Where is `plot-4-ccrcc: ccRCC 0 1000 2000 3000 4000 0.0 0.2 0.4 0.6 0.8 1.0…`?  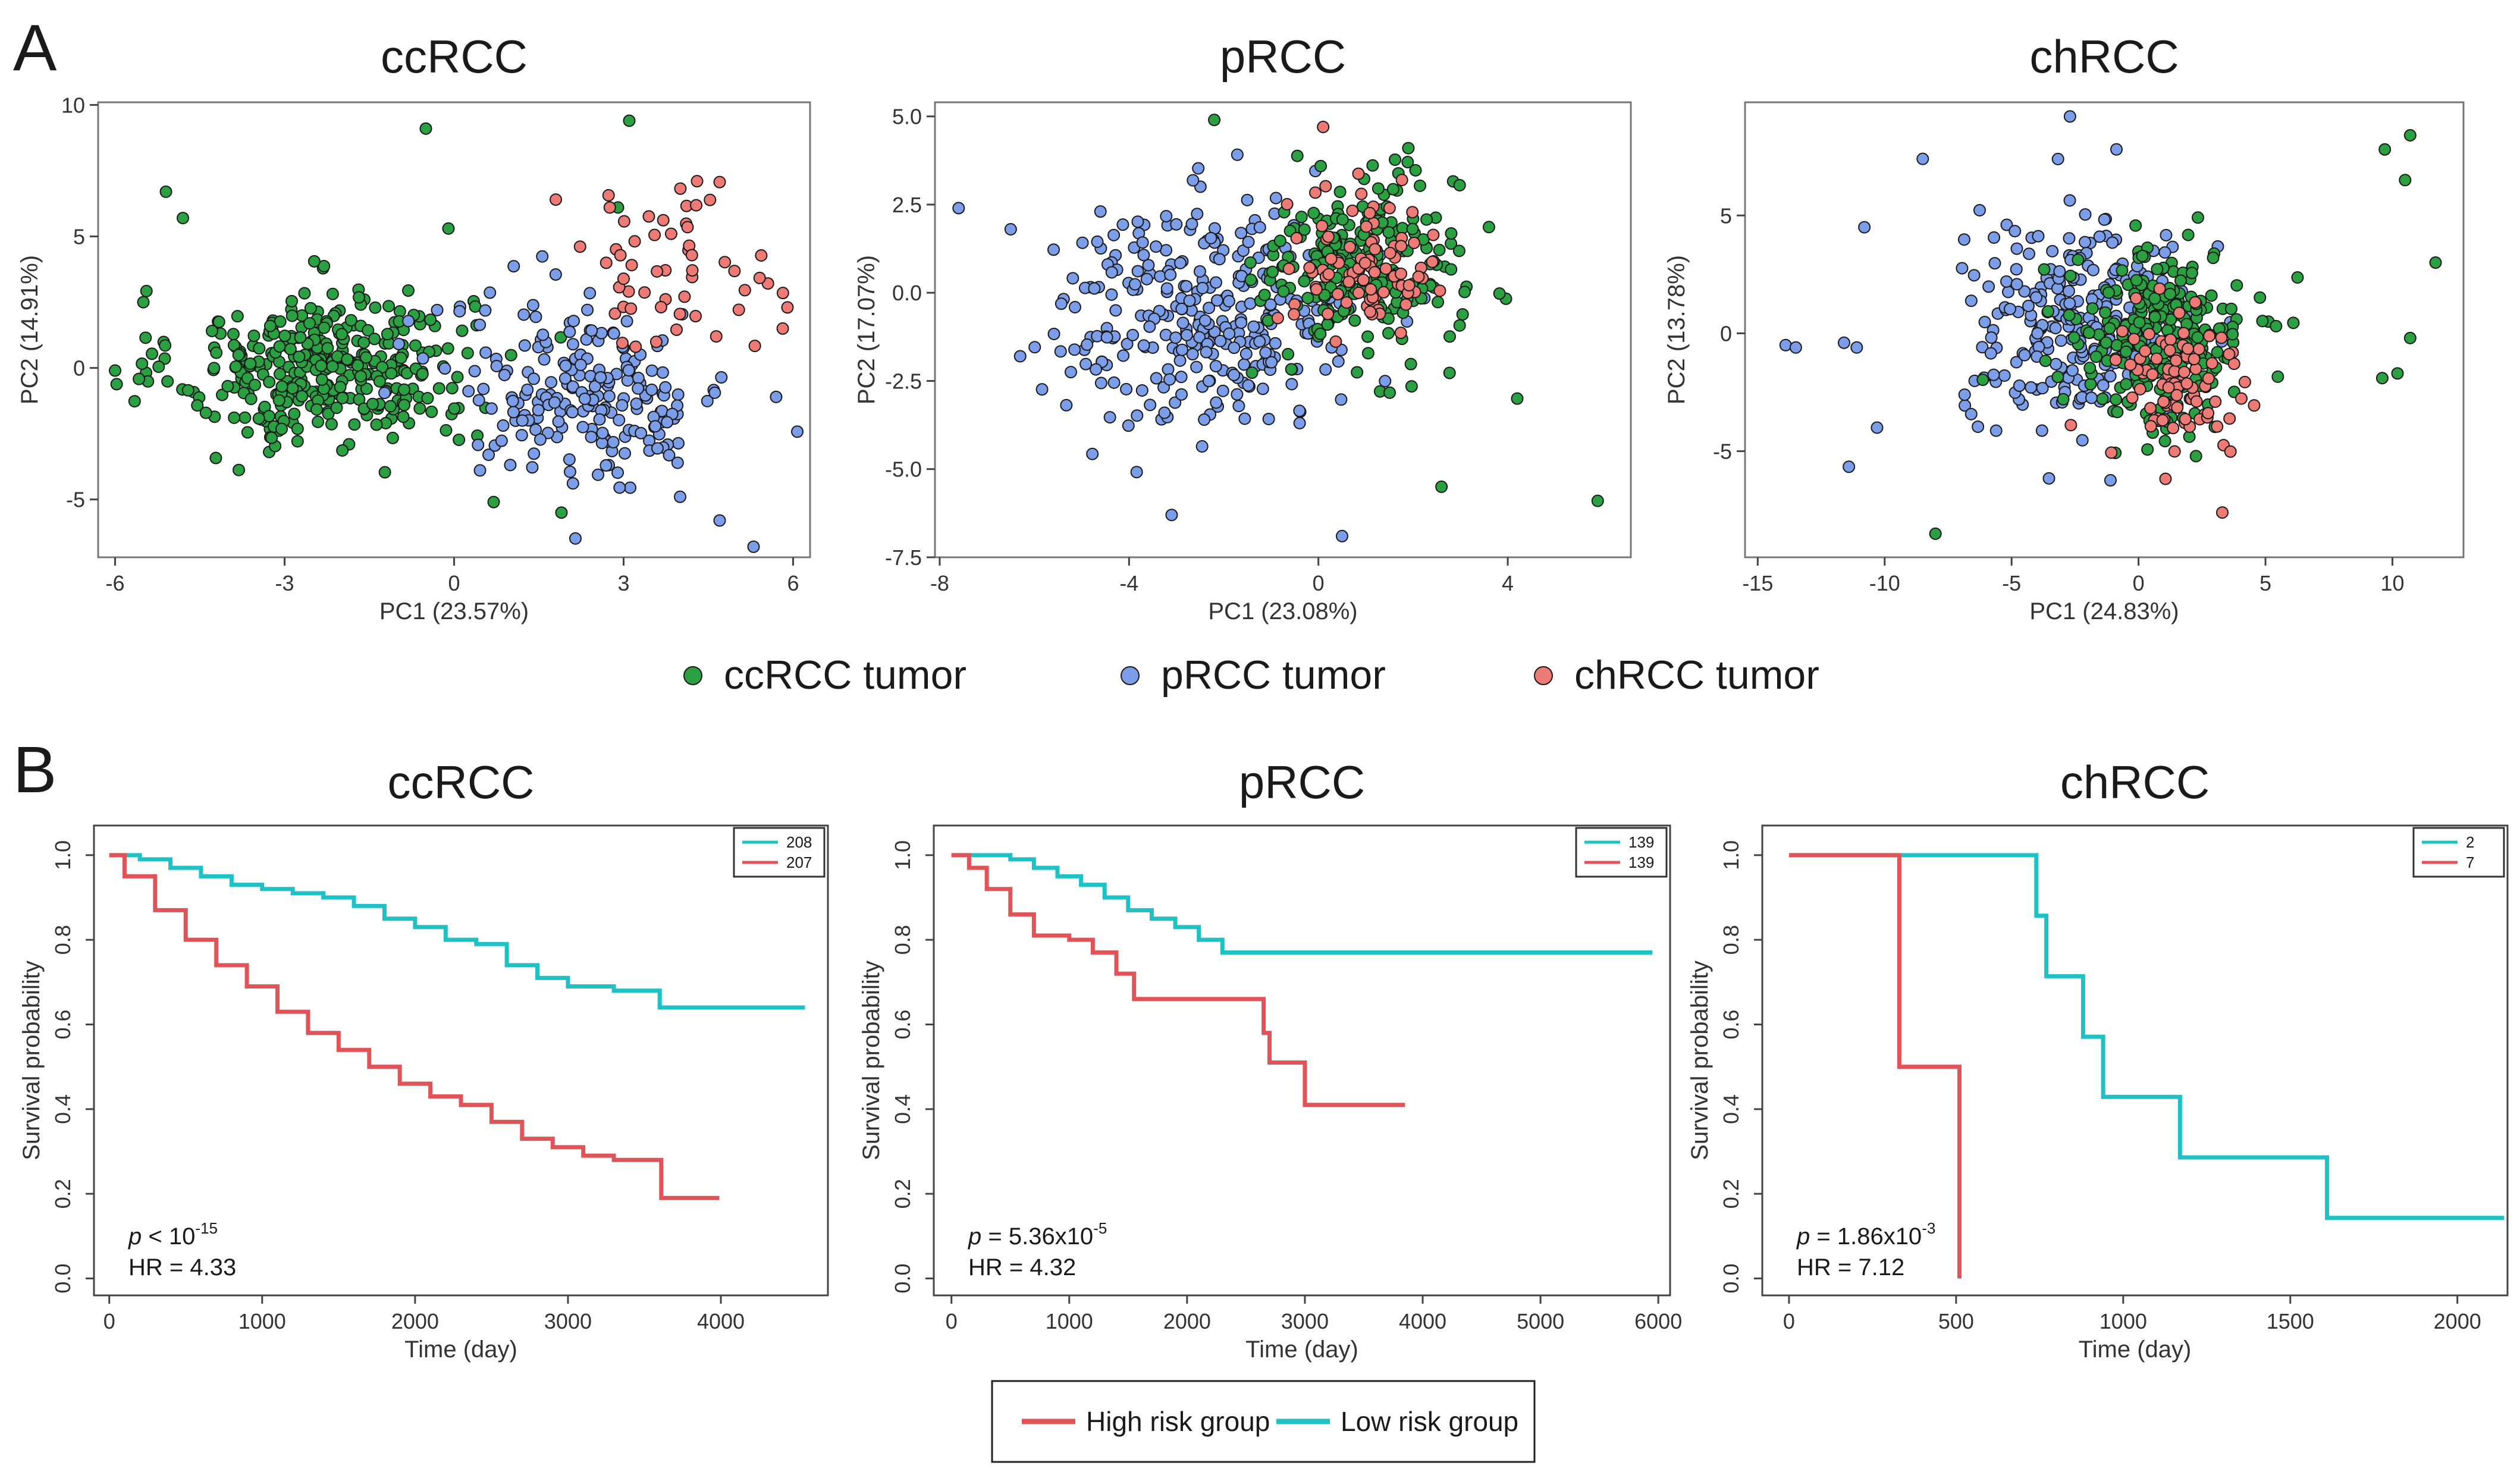 plot-4-ccrcc: ccRCC 0 1000 2000 3000 4000 0.0 0.2 0.4 0.6 0.8 1.0… is located at coordinates (424, 1059).